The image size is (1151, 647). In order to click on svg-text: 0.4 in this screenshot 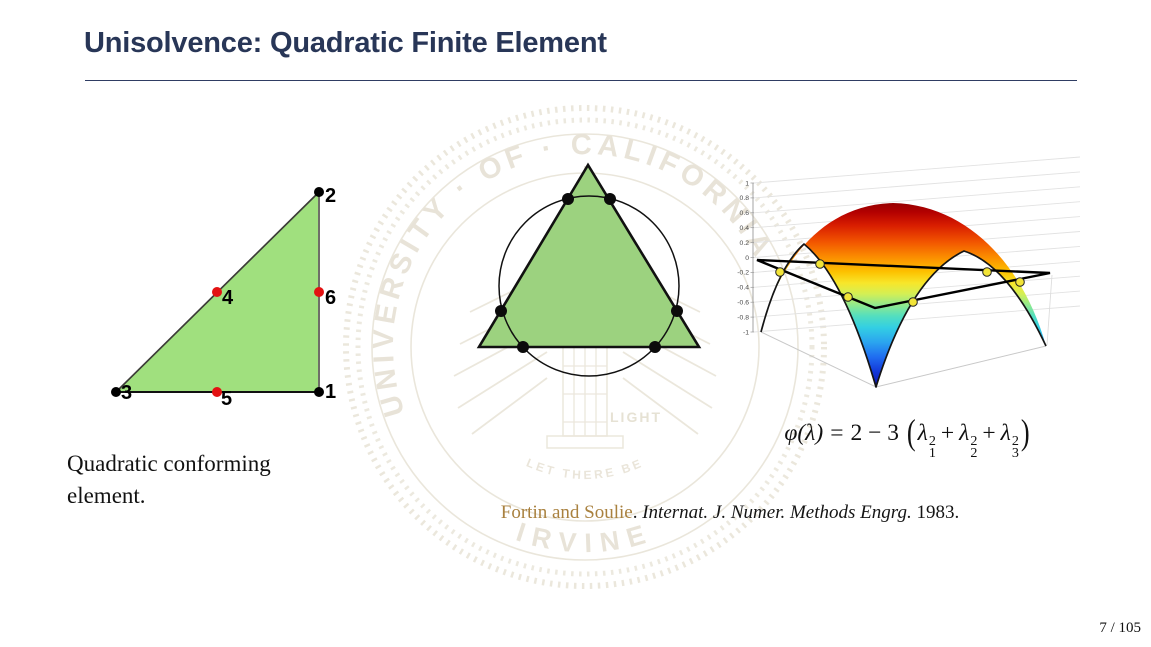, I will do `click(745, 228)`.